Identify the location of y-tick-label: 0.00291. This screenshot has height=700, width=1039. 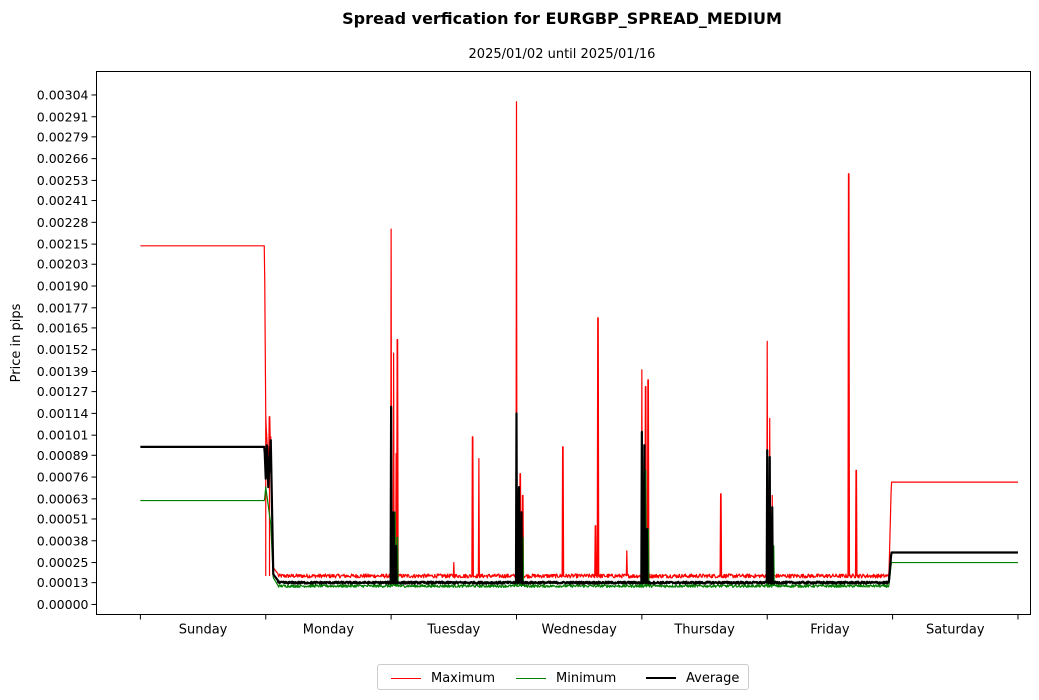
(63, 116).